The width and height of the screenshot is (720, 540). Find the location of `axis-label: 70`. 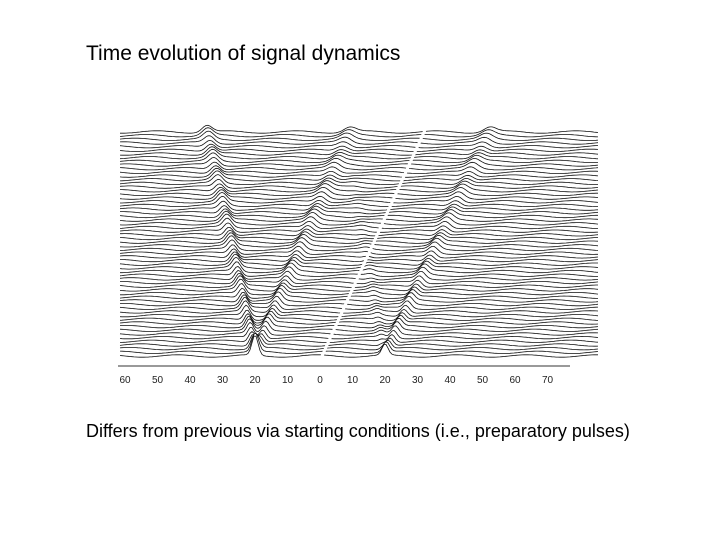

axis-label: 70 is located at coordinates (548, 380).